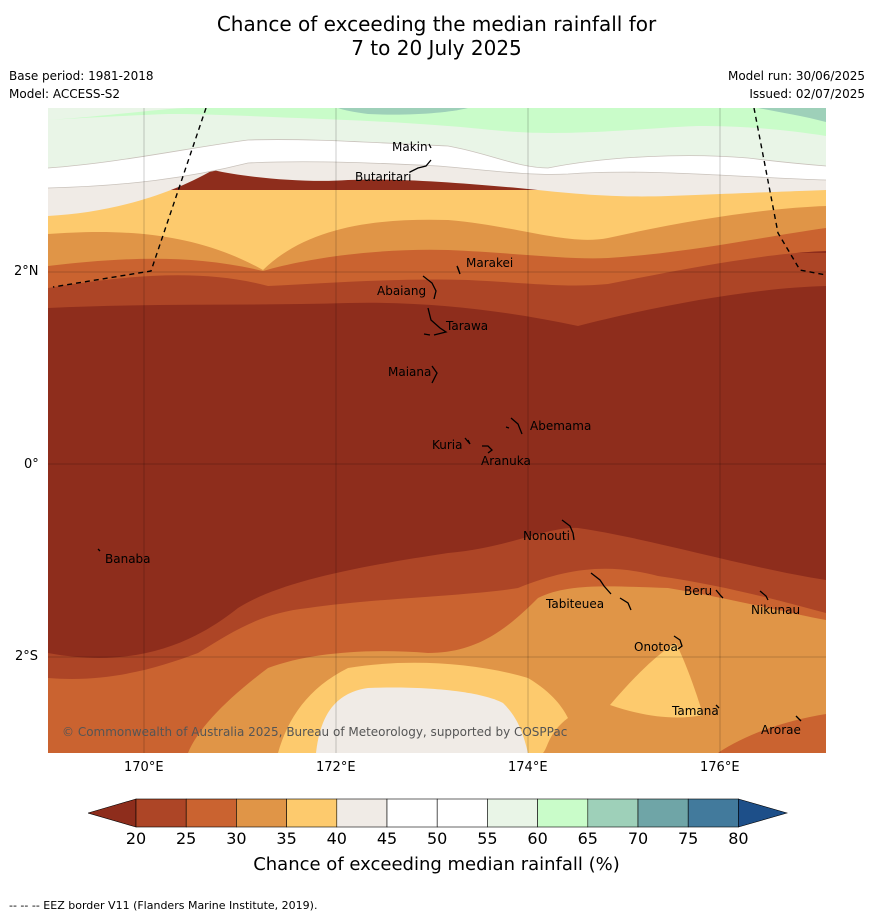 The width and height of the screenshot is (873, 919). I want to click on label-tabiteuea: Tabiteuea, so click(574, 604).